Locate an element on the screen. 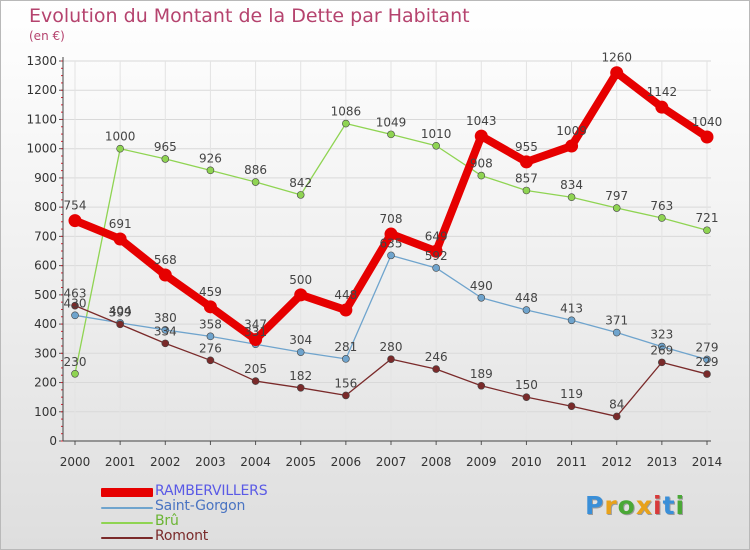 This screenshot has width=750, height=550. data-label-romont: 84 is located at coordinates (616, 404).